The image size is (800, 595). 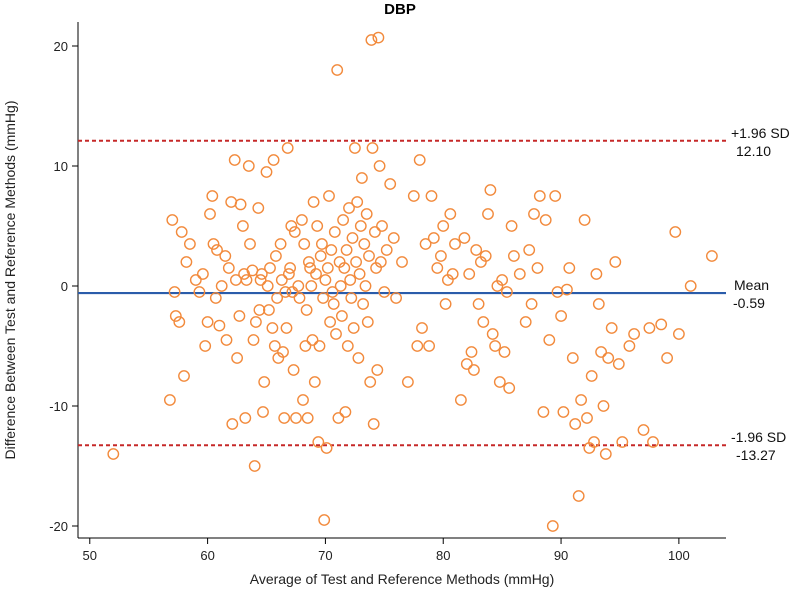 I want to click on x-tick-label: 80, so click(x=443, y=555).